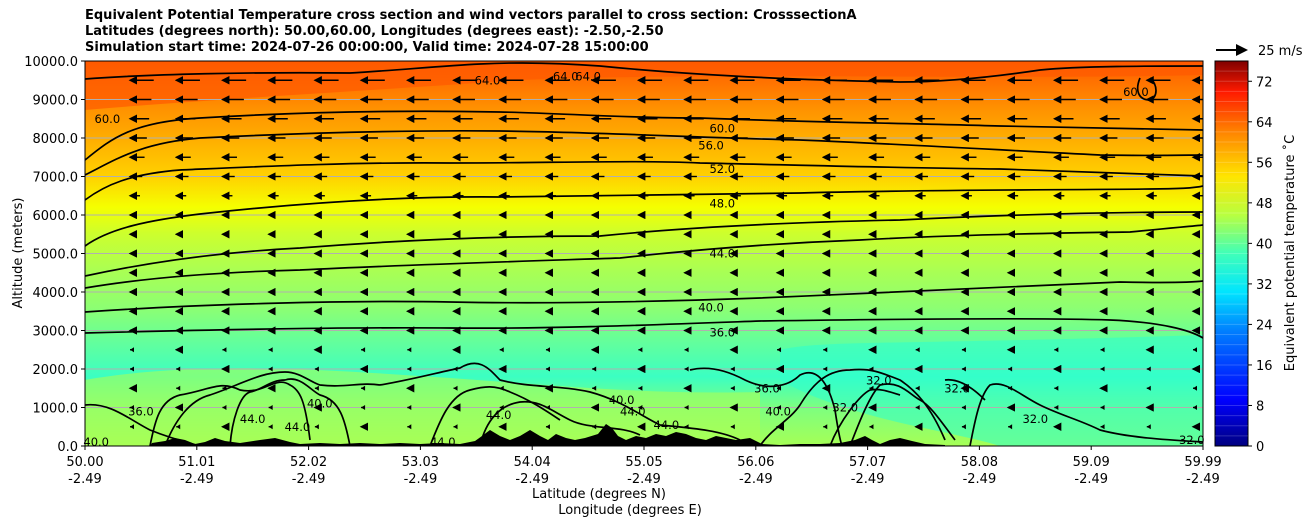 The image size is (1308, 526). What do you see at coordinates (1260, 406) in the screenshot?
I see `colorbar-tick-label: 8` at bounding box center [1260, 406].